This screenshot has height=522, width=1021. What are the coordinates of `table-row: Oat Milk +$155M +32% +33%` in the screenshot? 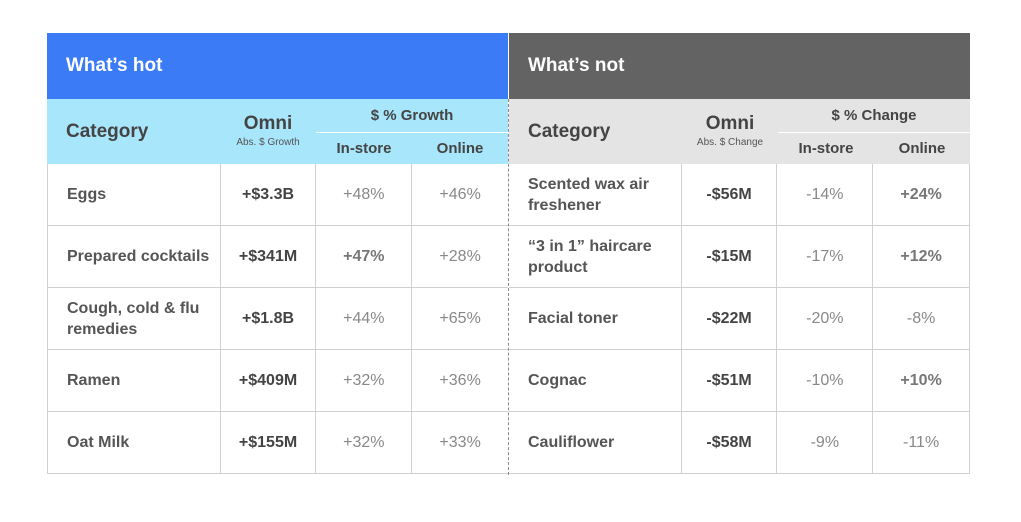 It's located at (278, 443).